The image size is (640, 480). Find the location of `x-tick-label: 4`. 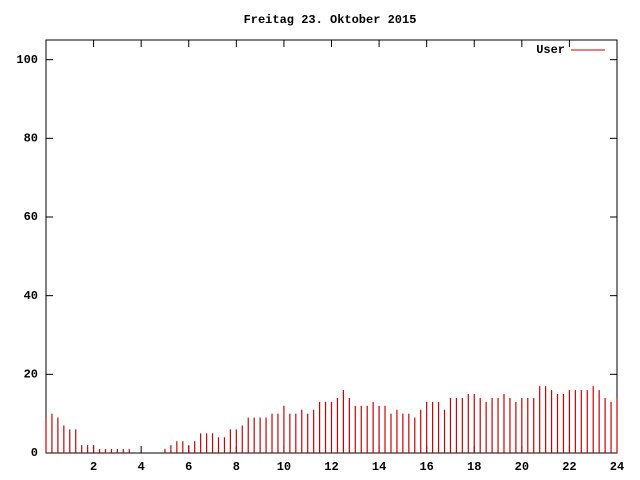

x-tick-label: 4 is located at coordinates (141, 467).